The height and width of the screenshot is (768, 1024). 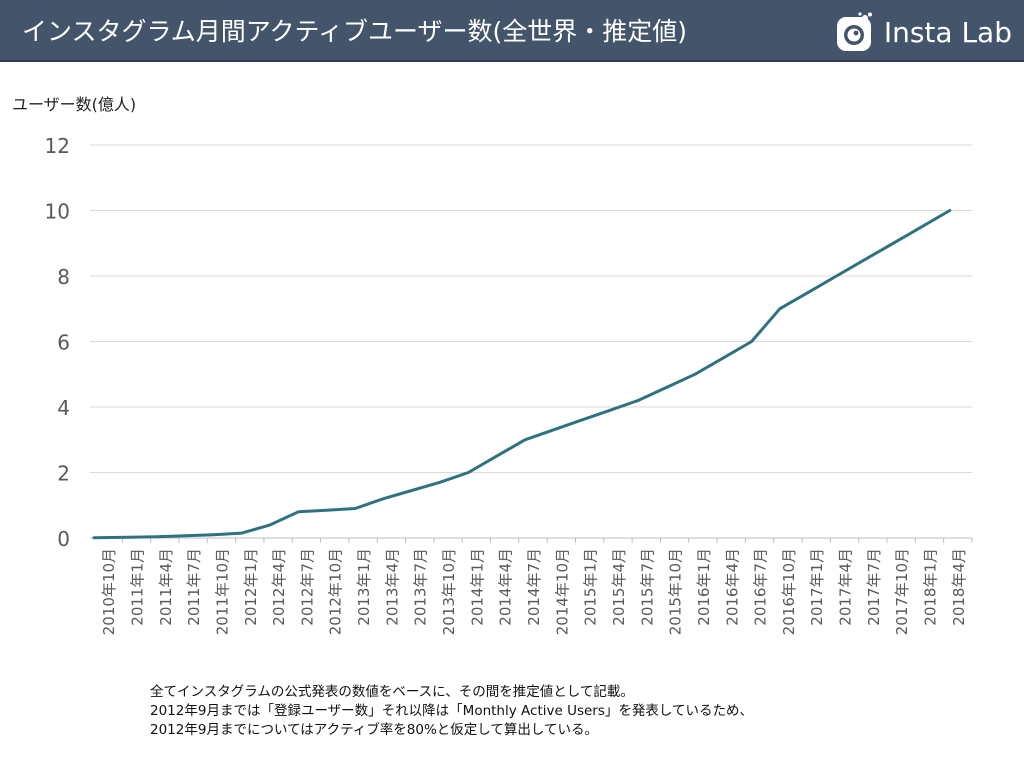 I want to click on x-tick-label: 2016年1月, so click(x=704, y=587).